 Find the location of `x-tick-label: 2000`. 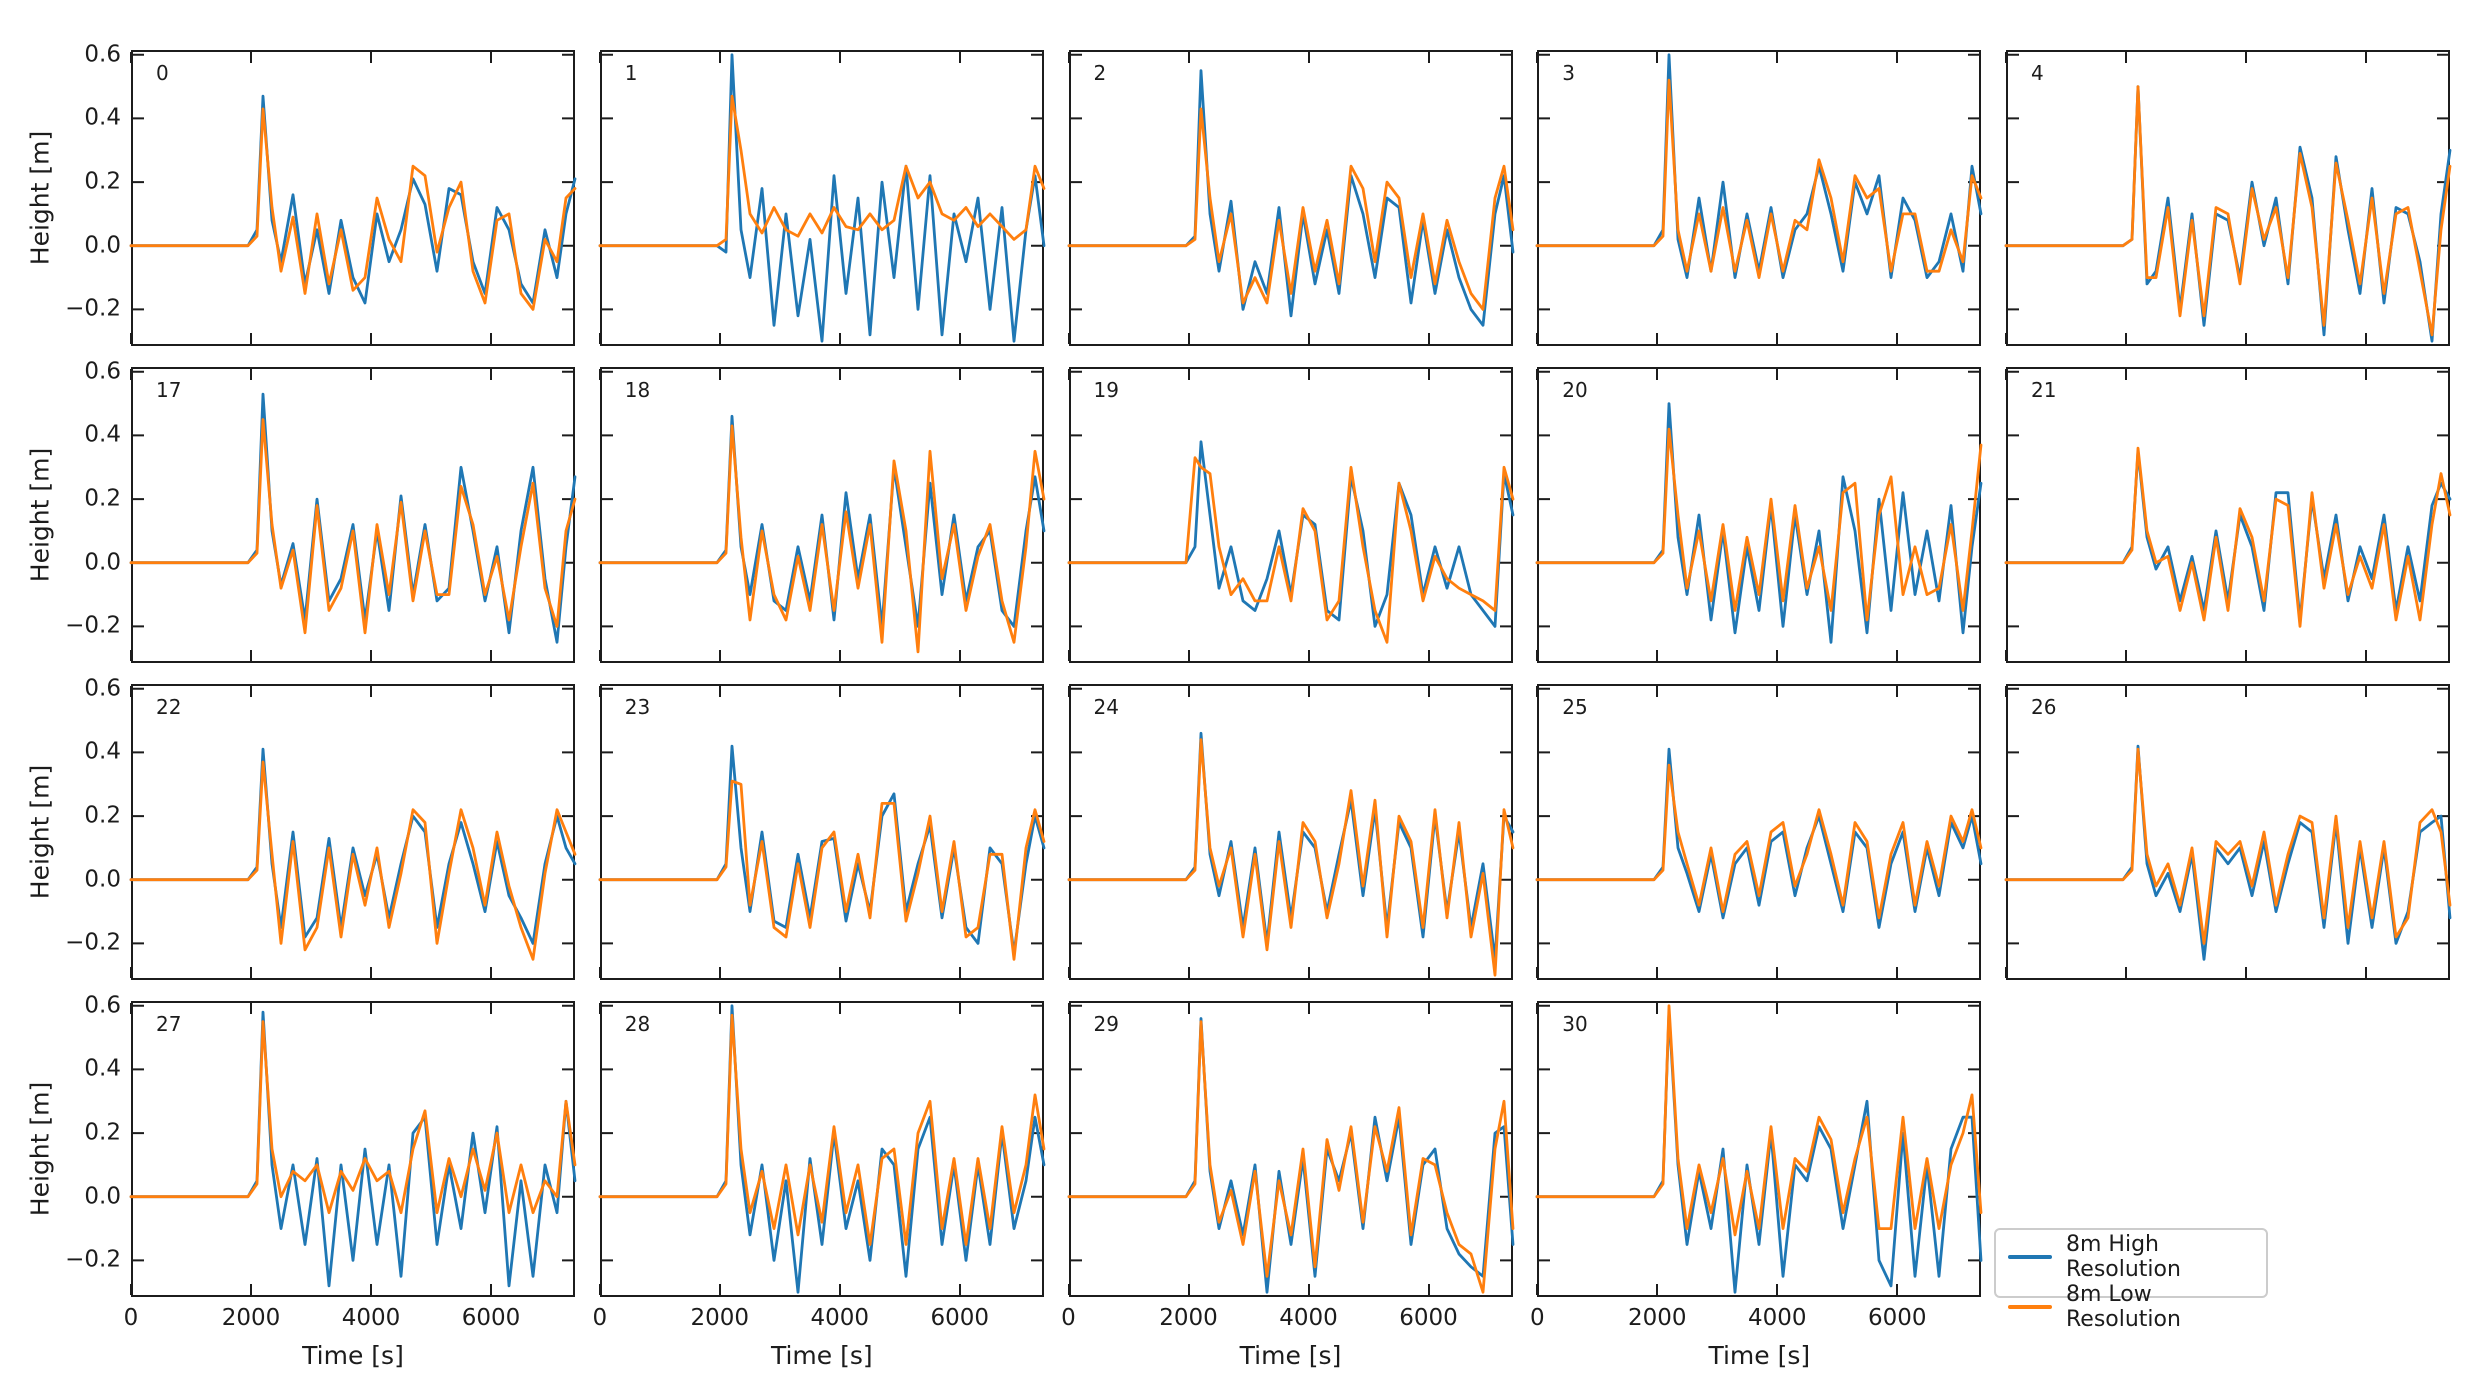

x-tick-label: 2000 is located at coordinates (720, 1318).